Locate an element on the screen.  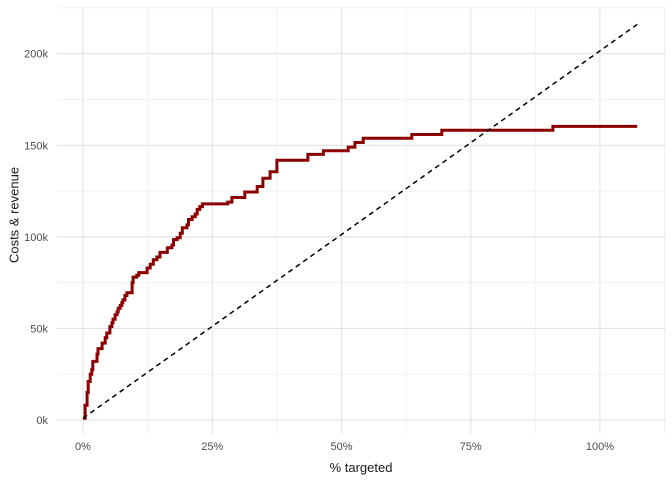
x-tick-label: 100% is located at coordinates (600, 447).